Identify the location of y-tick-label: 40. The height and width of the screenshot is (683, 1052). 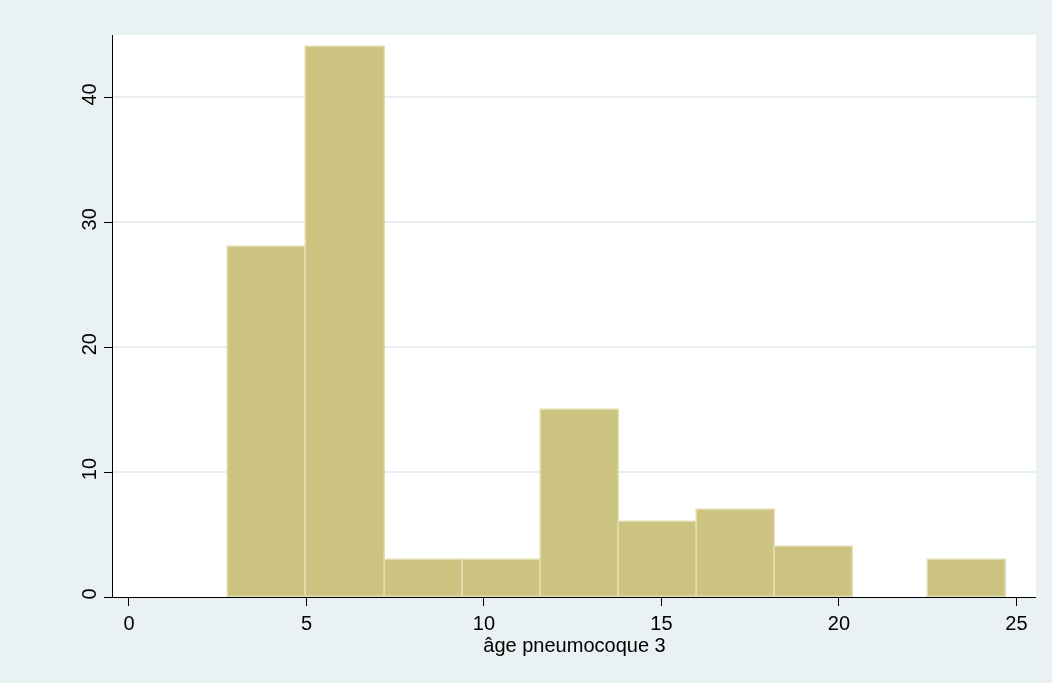
(89, 94).